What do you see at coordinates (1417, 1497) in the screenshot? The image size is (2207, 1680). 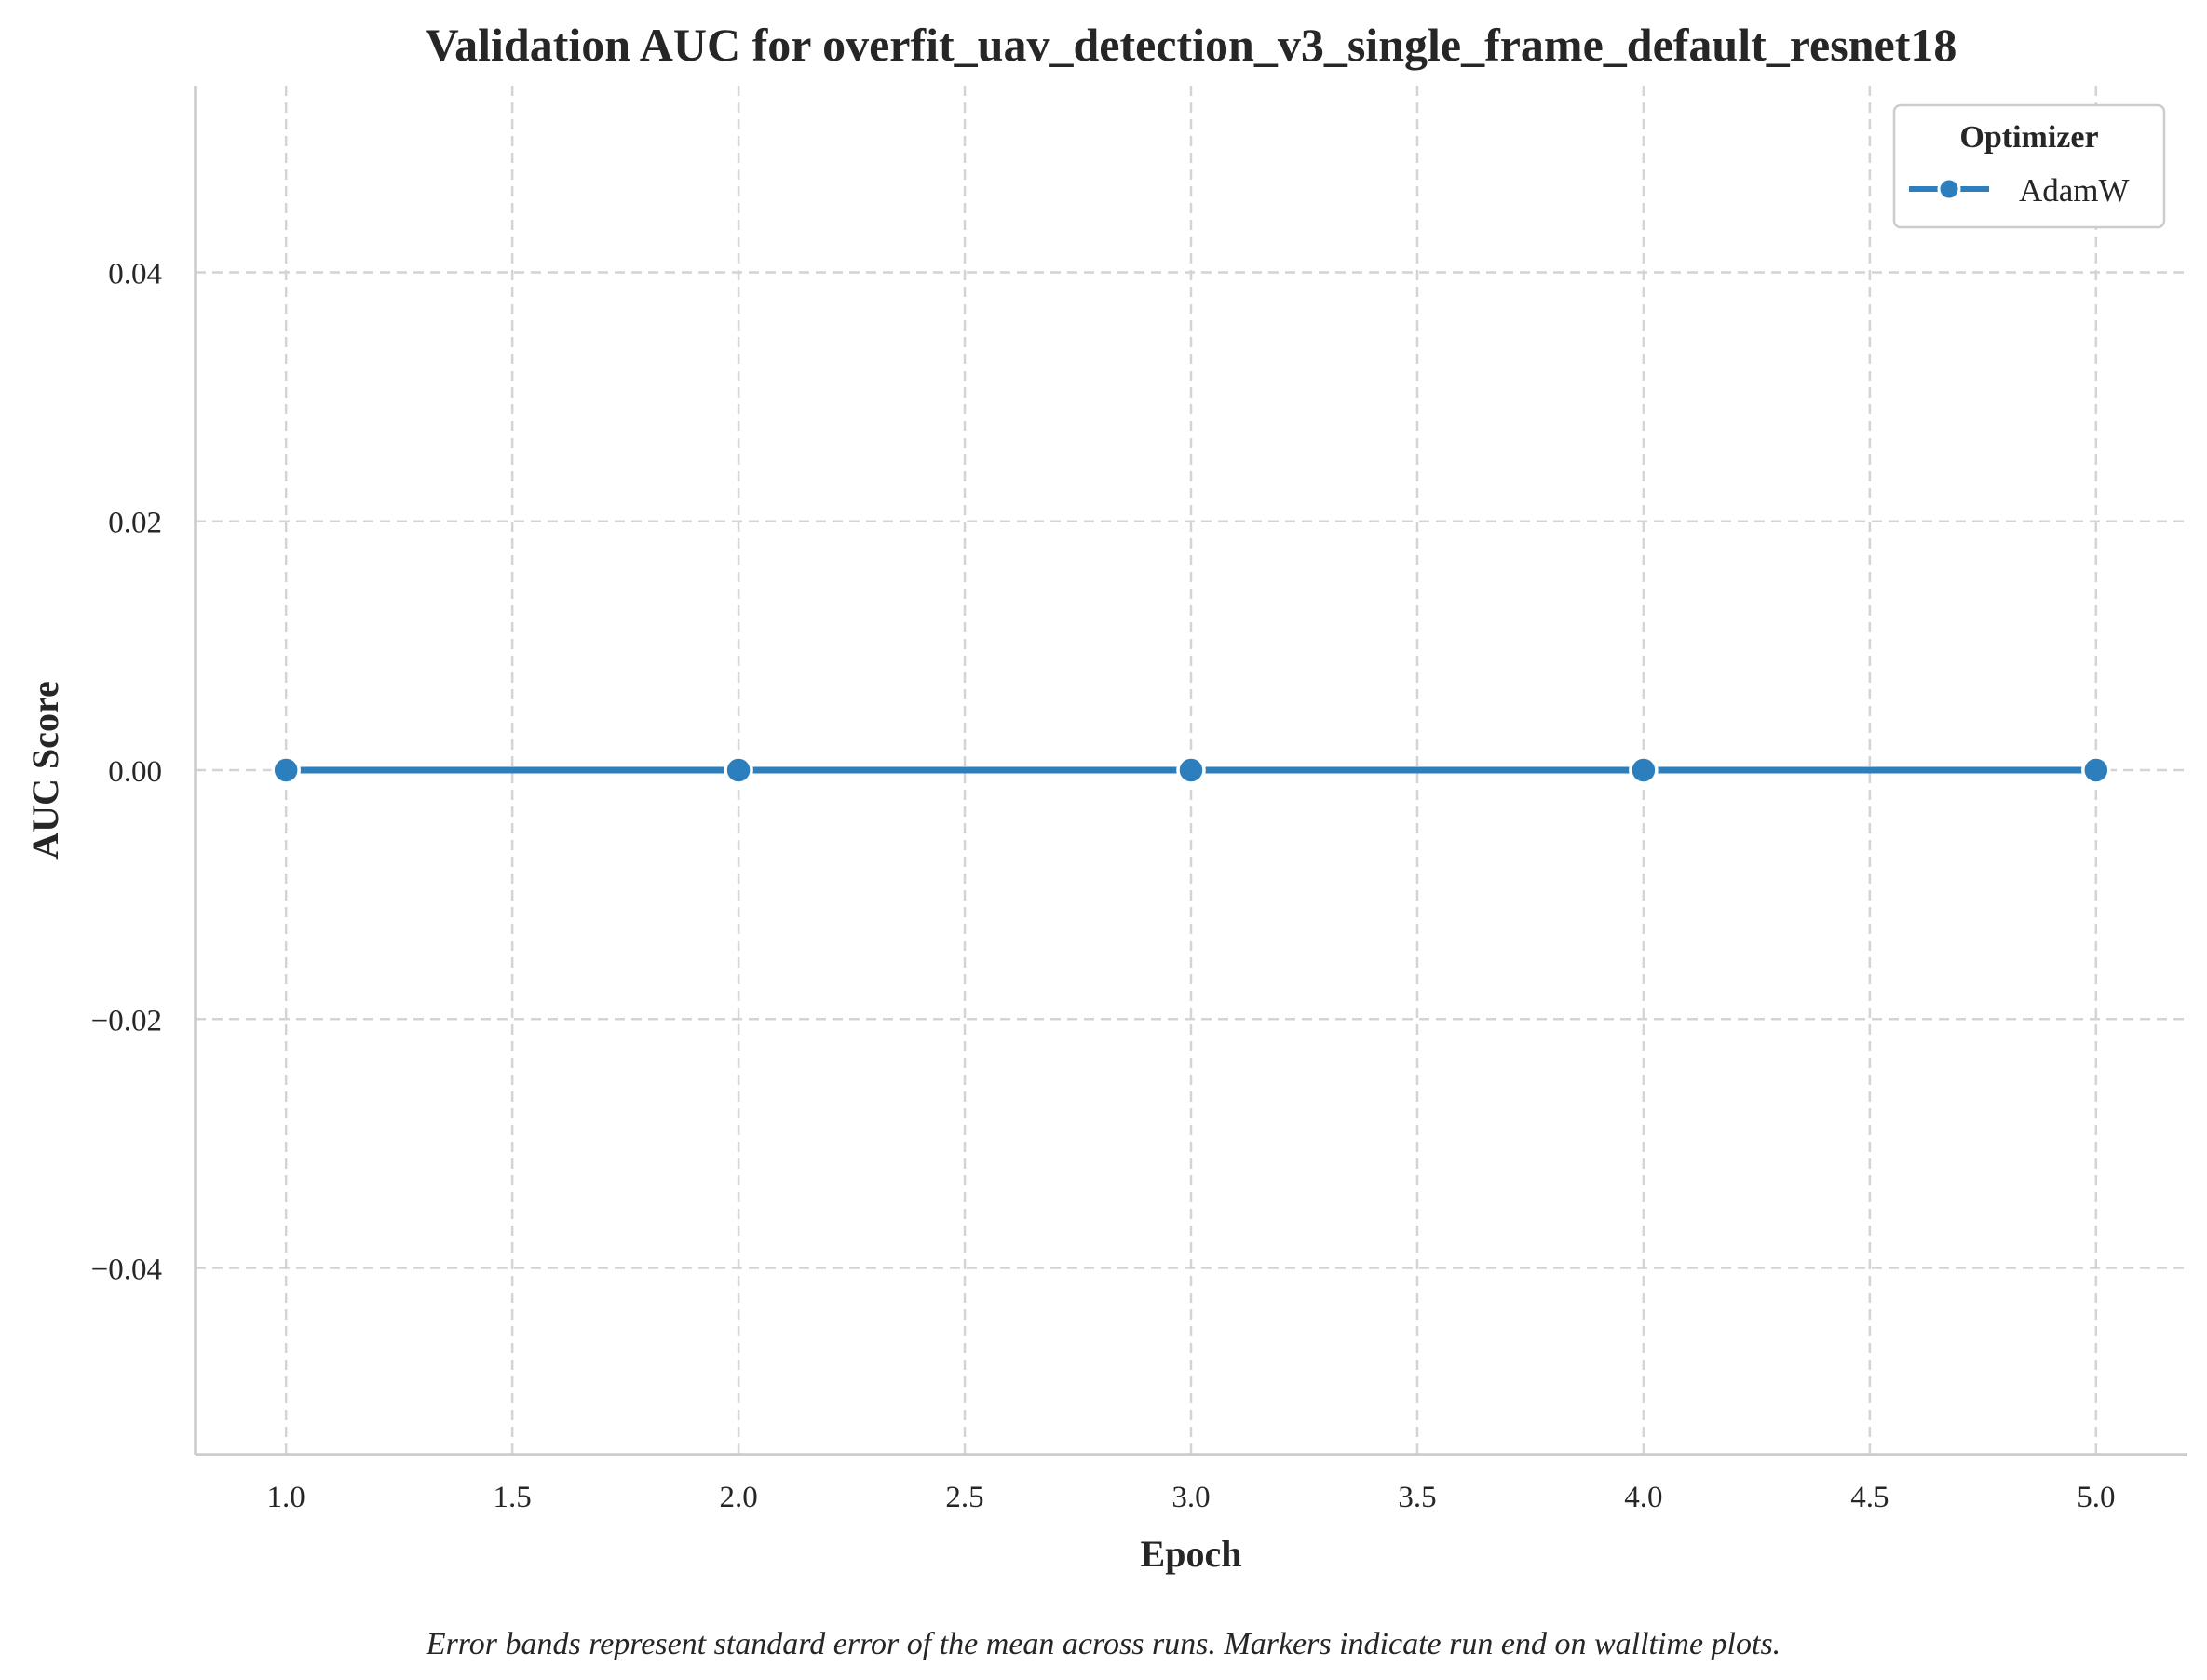 I see `x-tick-label: 3.5` at bounding box center [1417, 1497].